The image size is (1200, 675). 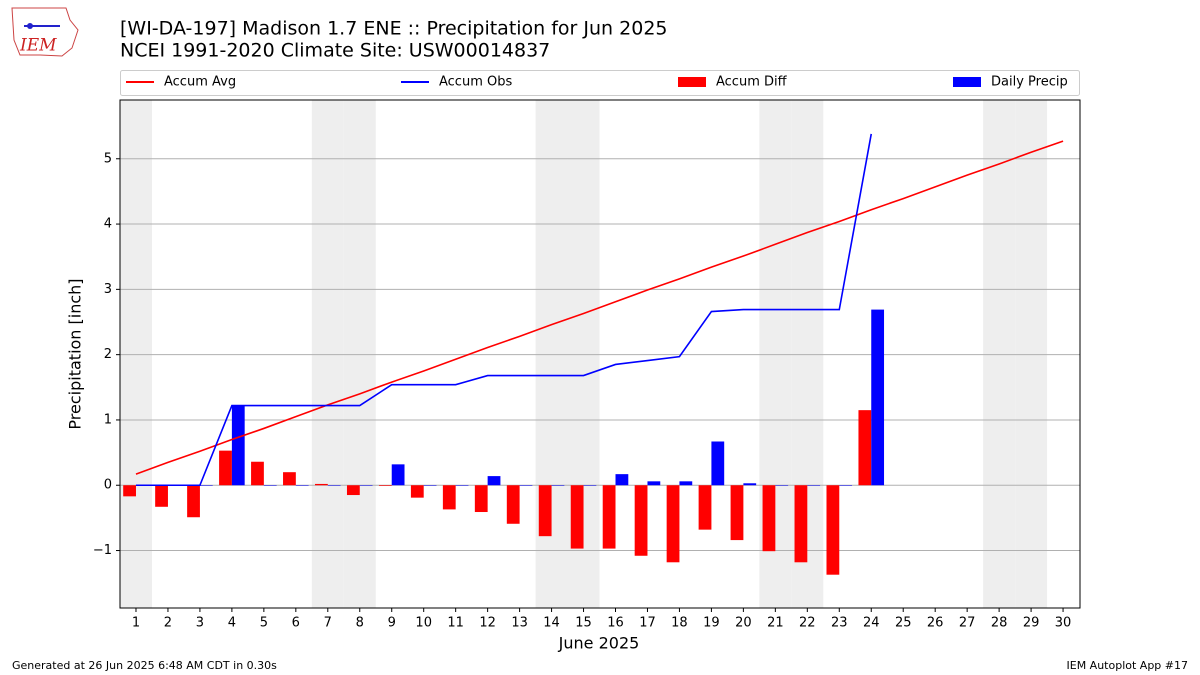 I want to click on x-tick-label: 14, so click(x=551, y=623).